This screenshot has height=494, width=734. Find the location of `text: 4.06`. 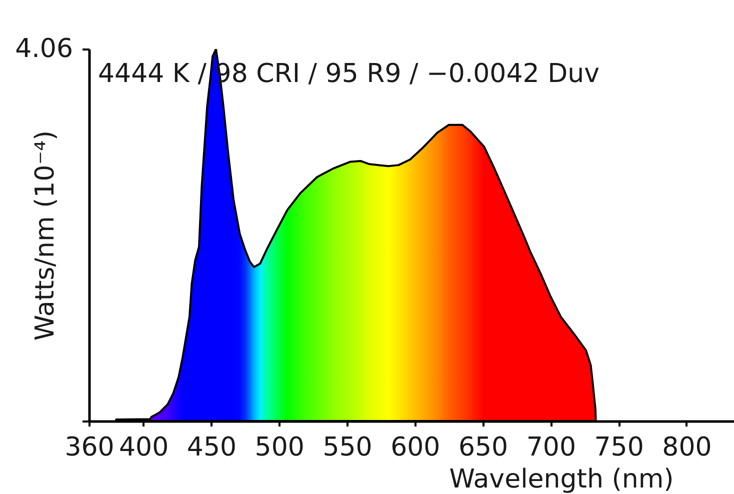

text: 4.06 is located at coordinates (44, 49).